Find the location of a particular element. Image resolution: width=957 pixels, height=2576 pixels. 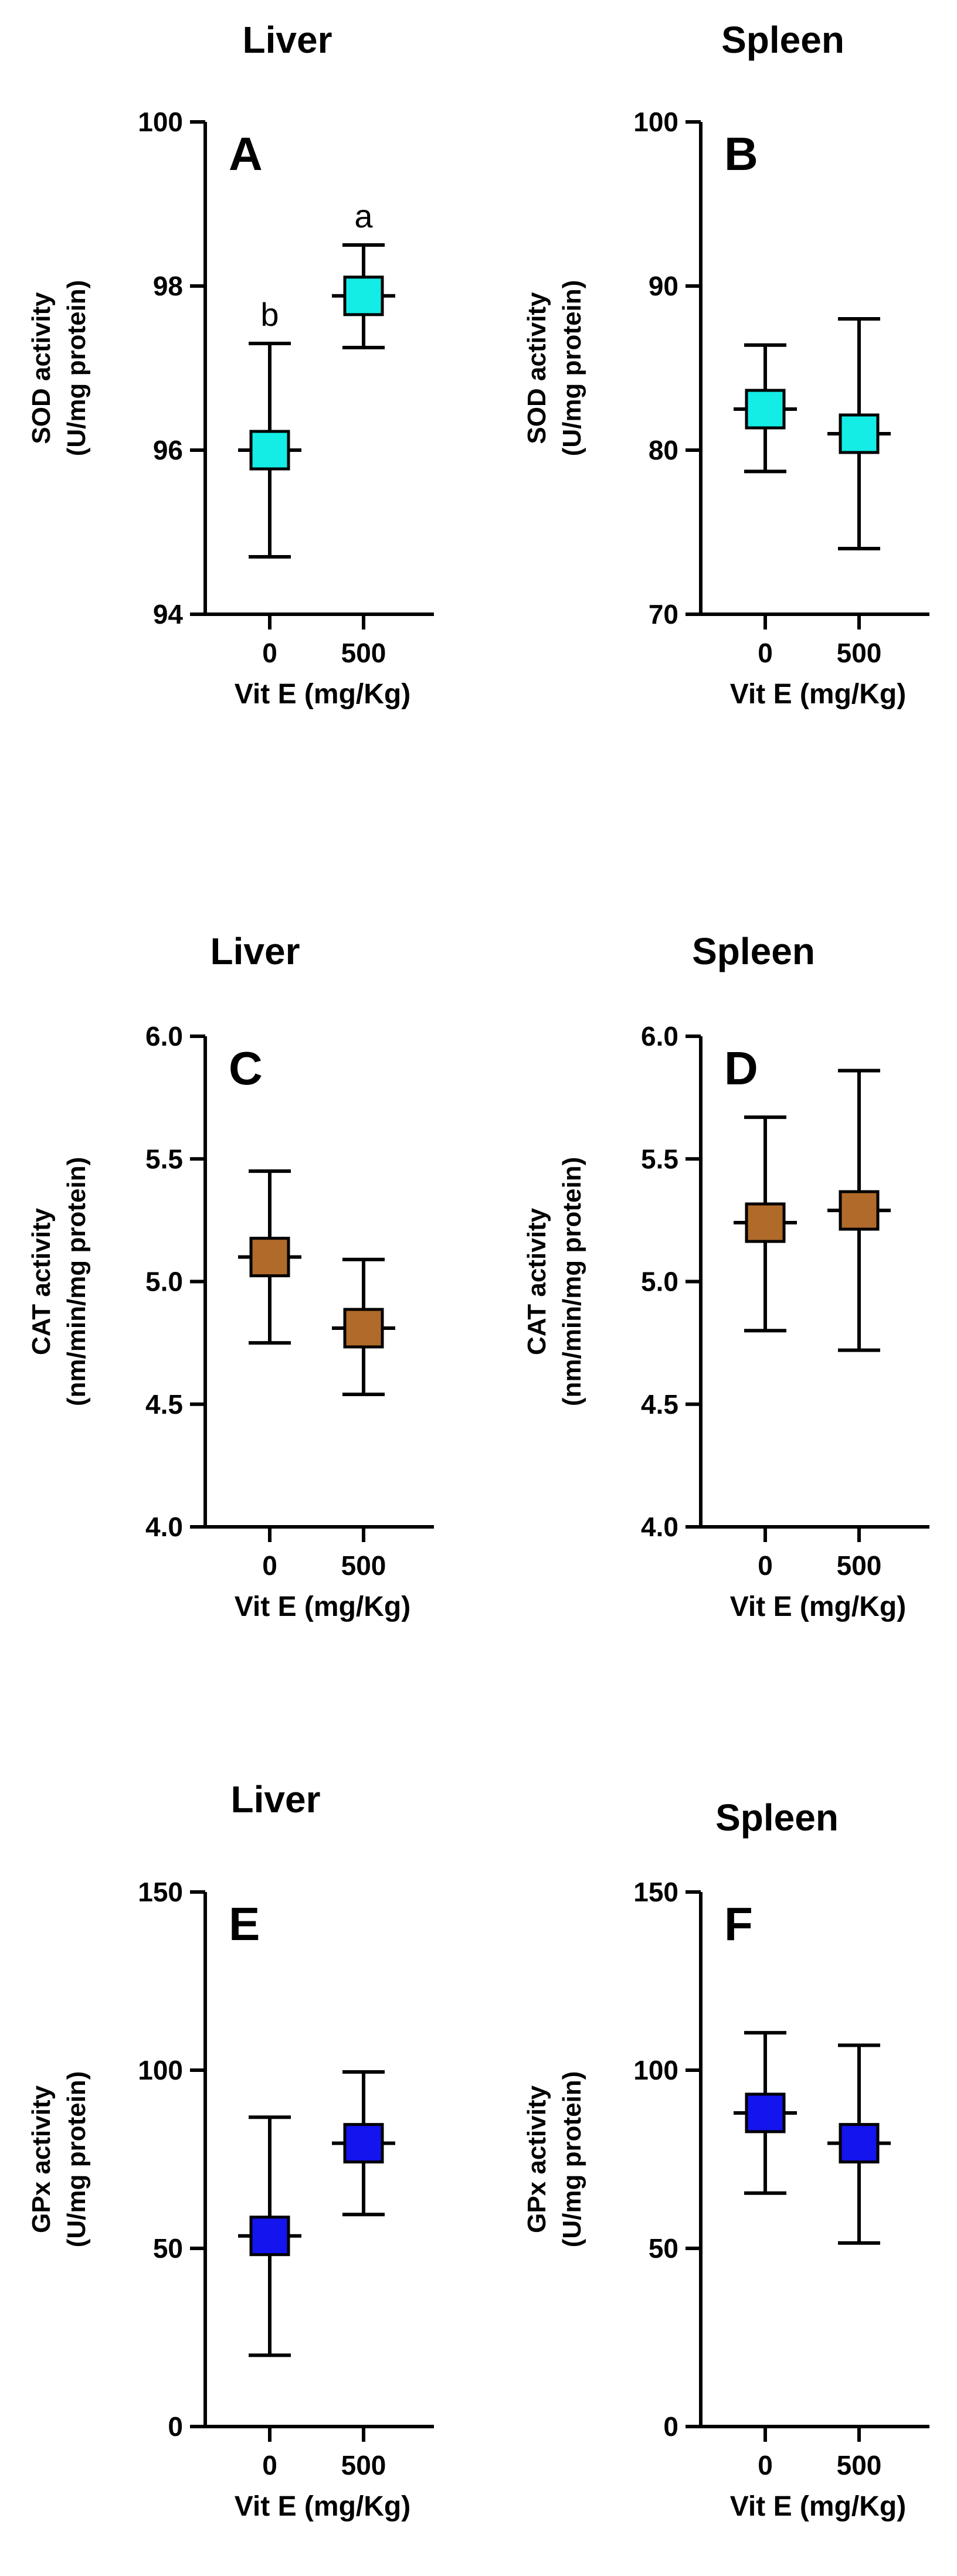

panel-e-y-tick-label: 0 is located at coordinates (176, 2426).